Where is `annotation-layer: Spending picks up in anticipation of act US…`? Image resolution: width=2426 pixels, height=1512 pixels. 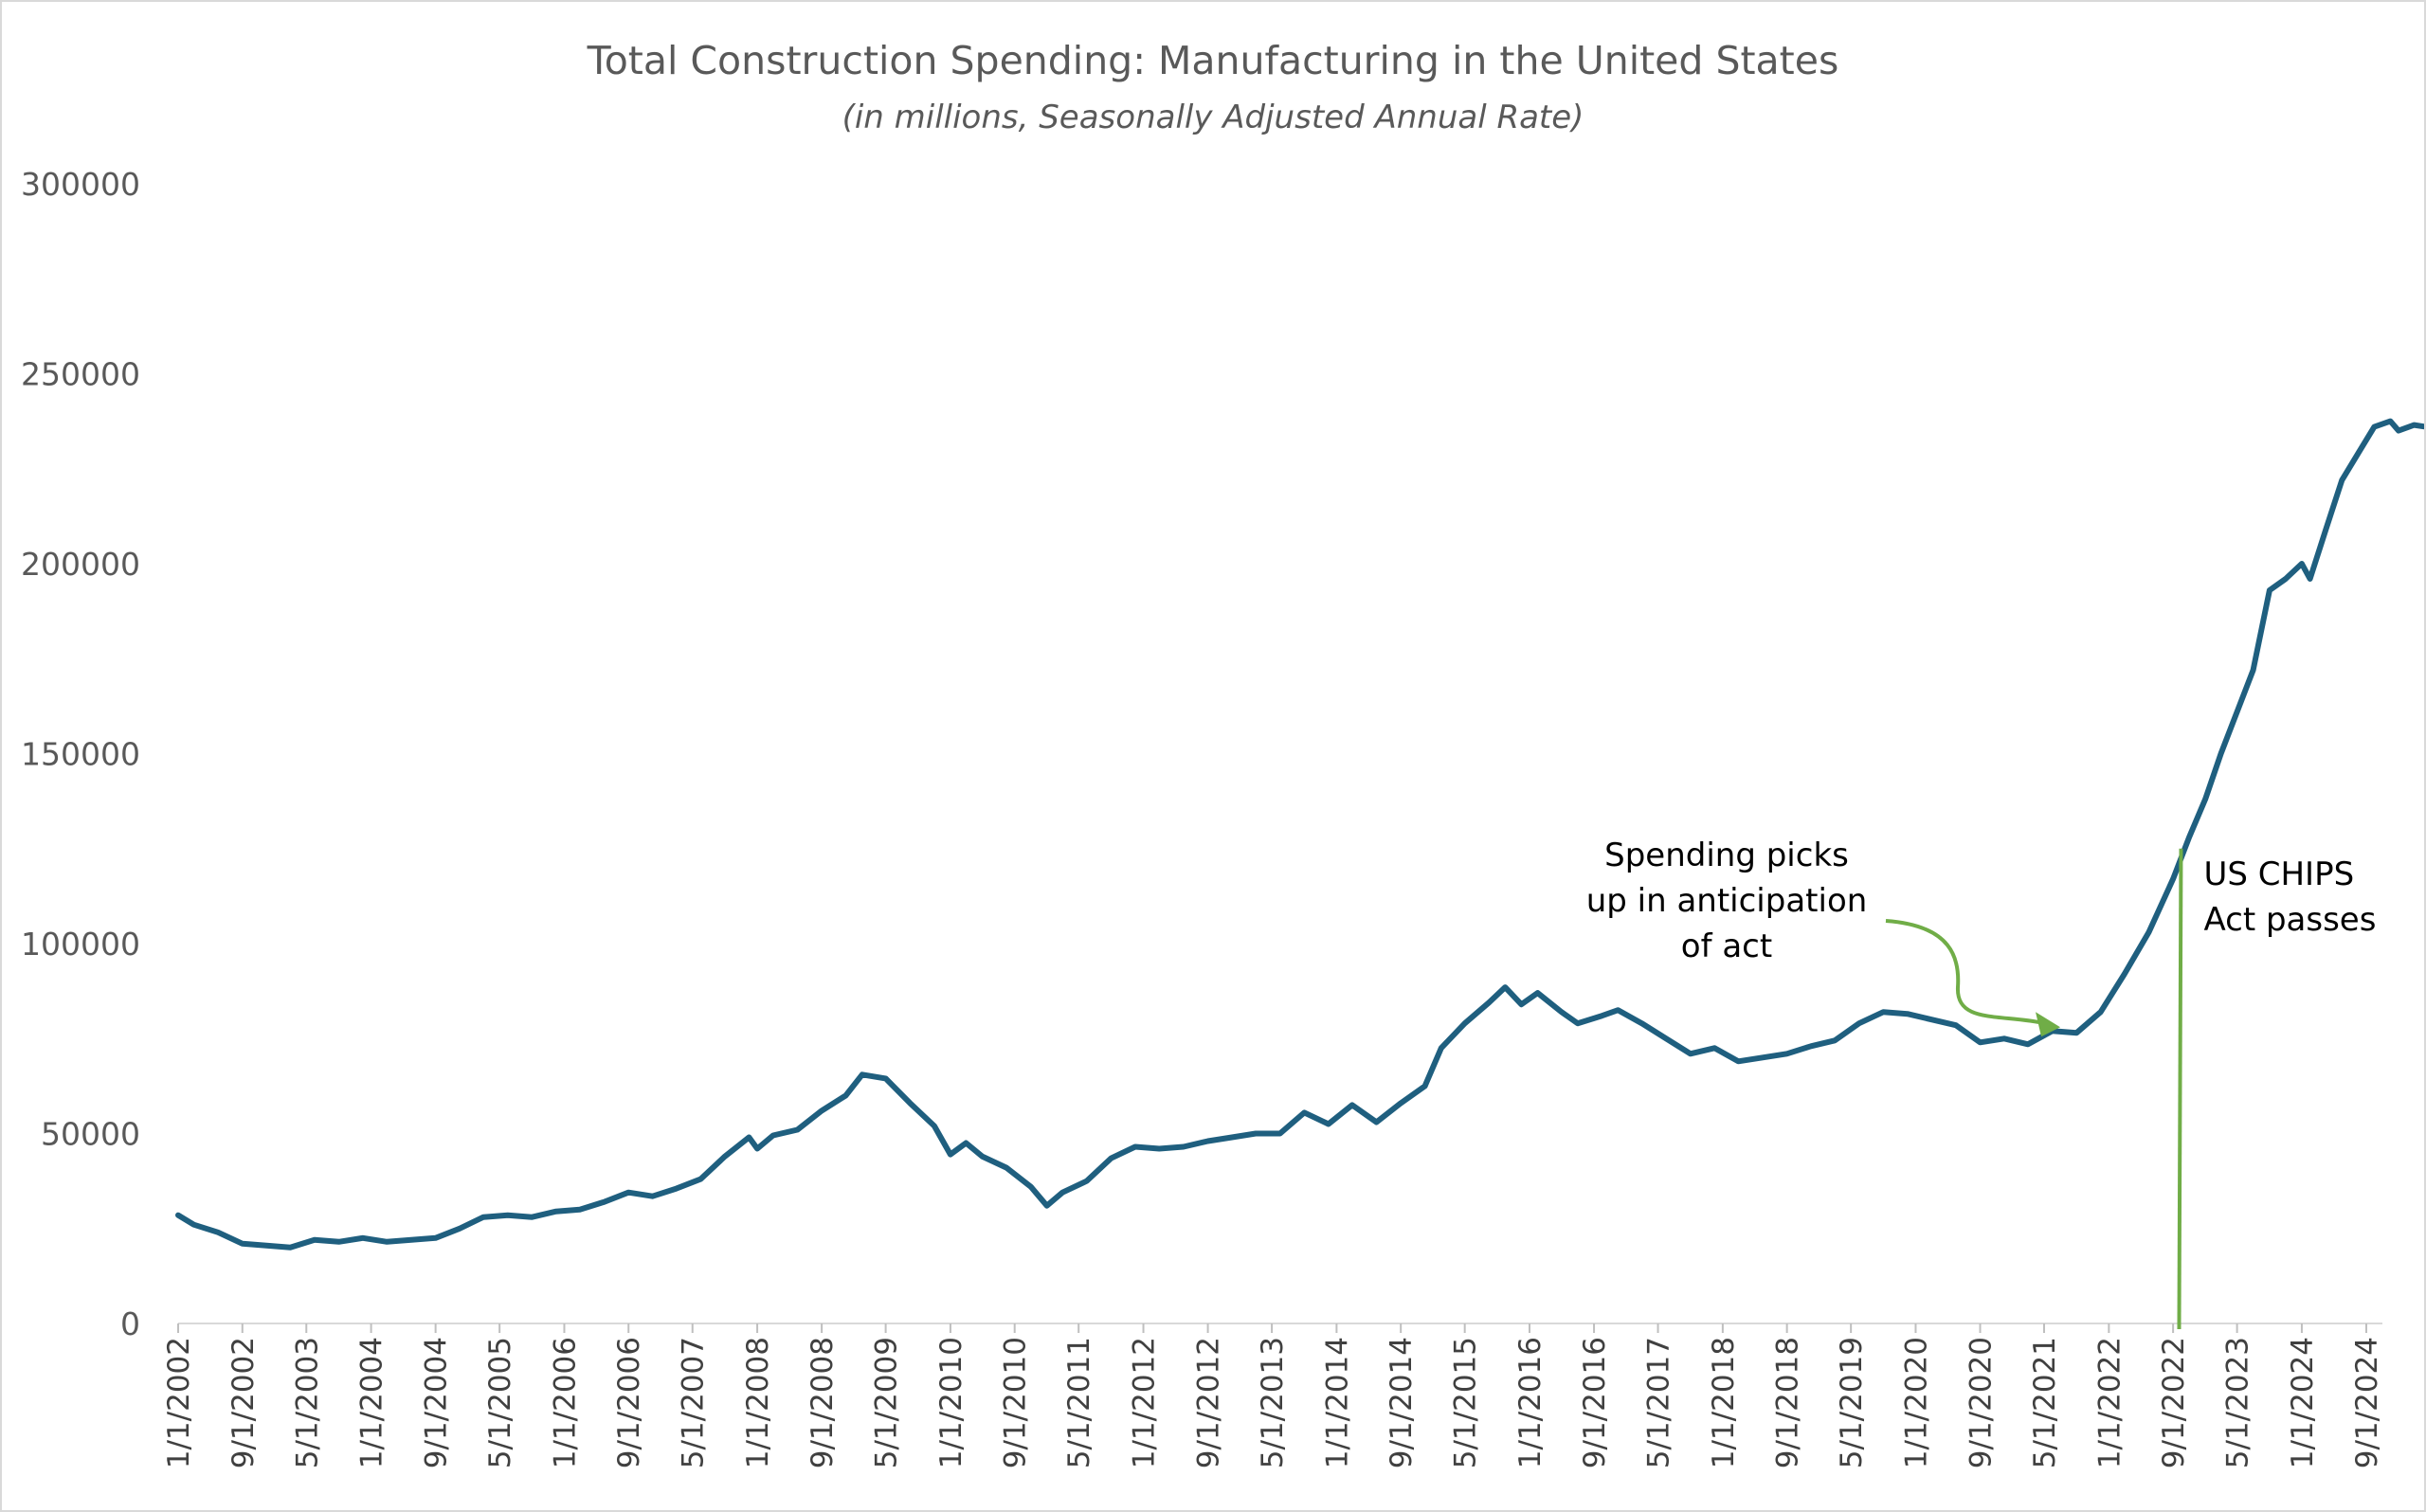 annotation-layer: Spending picks up in anticipation of act US… is located at coordinates (1981, 1083).